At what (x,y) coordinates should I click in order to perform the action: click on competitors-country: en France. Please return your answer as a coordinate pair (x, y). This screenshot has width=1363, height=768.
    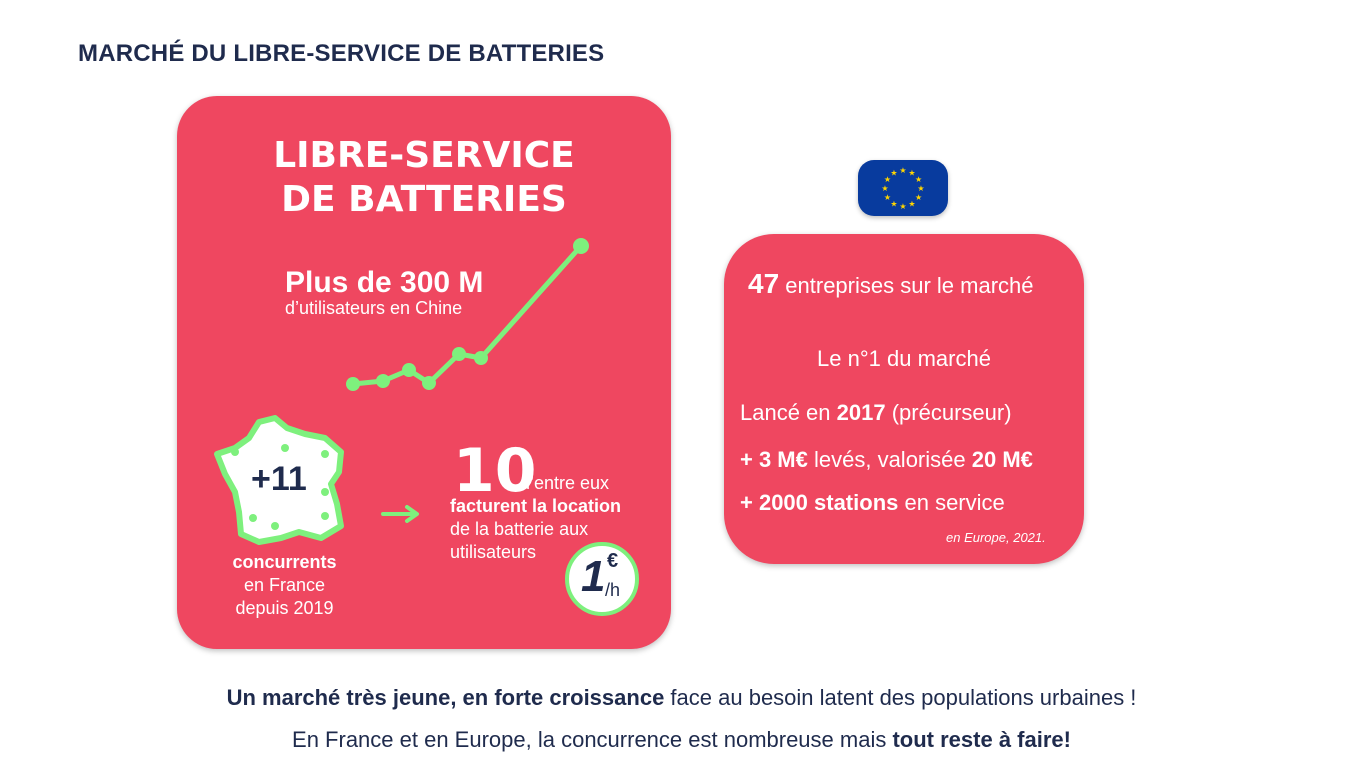
    Looking at the image, I should click on (284, 585).